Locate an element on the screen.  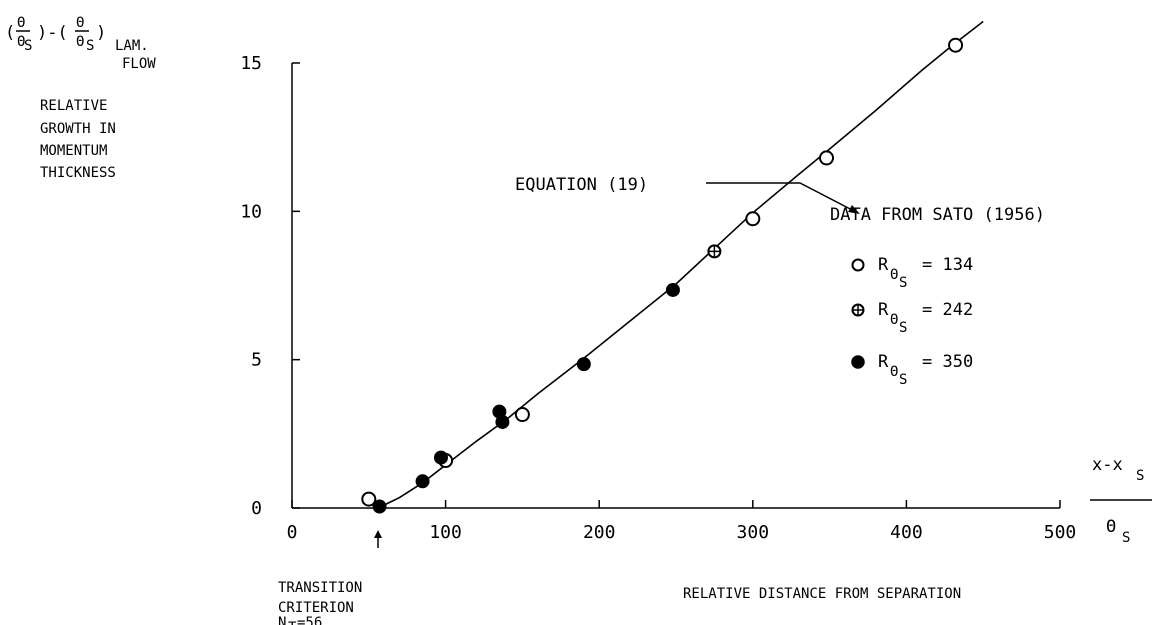
xformula-denominator-sub: S is located at coordinates (1126, 538).